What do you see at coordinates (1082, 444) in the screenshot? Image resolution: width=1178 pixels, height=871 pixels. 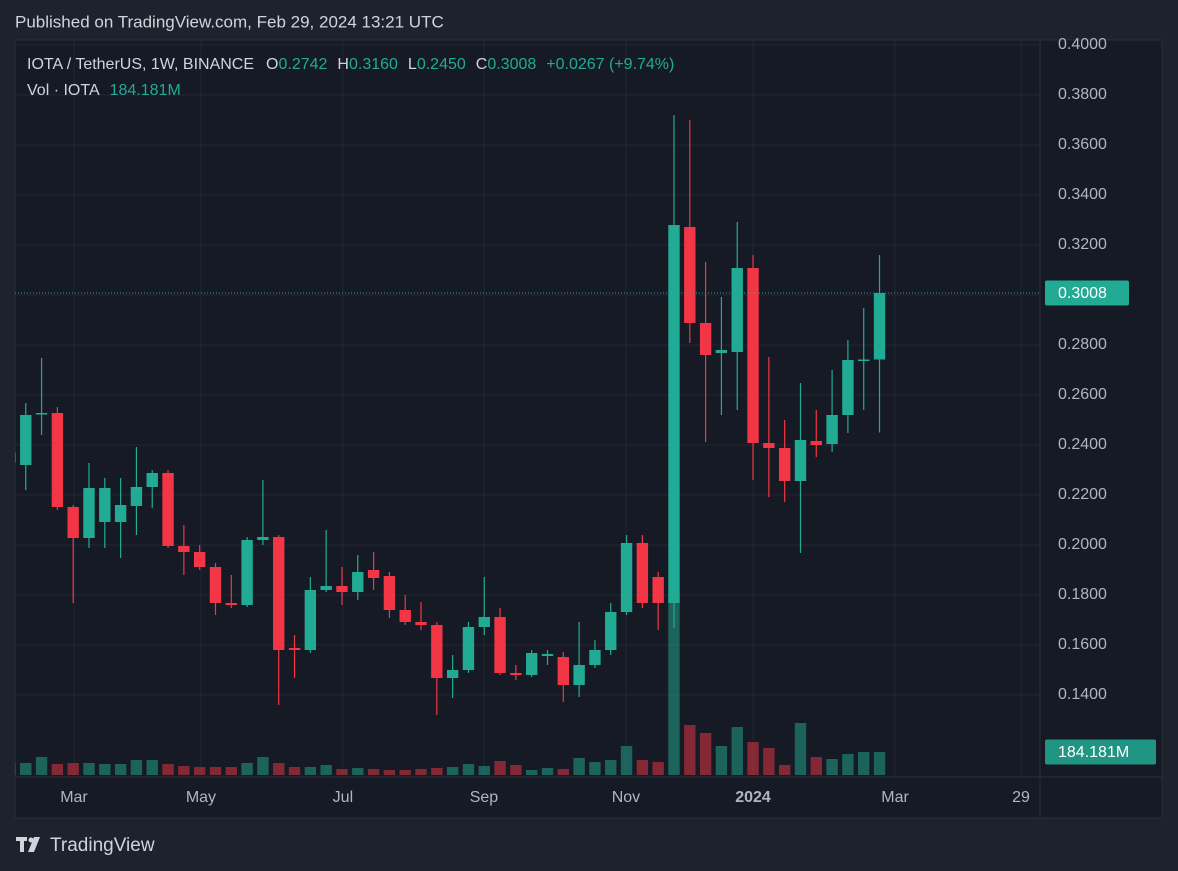 I see `y-tick-label: 0.2400` at bounding box center [1082, 444].